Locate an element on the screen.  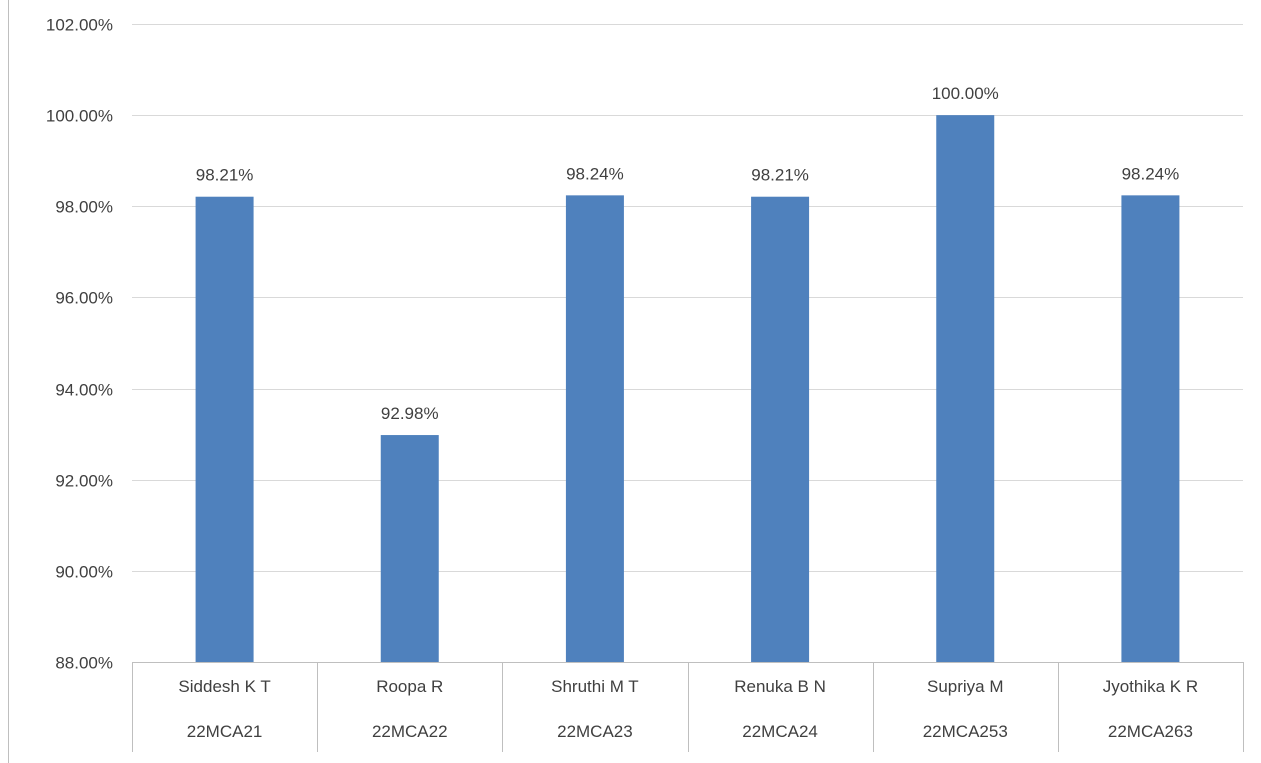
y-tick-label: 102.00% is located at coordinates (79, 25).